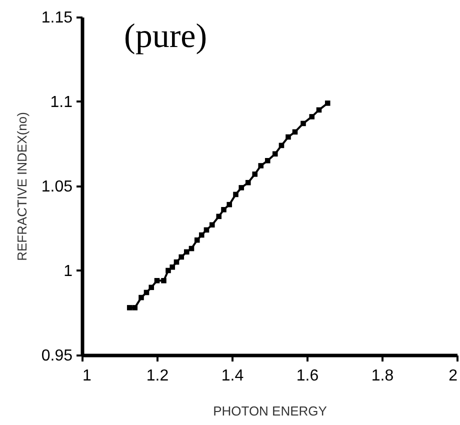  I want to click on y-tick-label: 0.95, so click(57, 356).